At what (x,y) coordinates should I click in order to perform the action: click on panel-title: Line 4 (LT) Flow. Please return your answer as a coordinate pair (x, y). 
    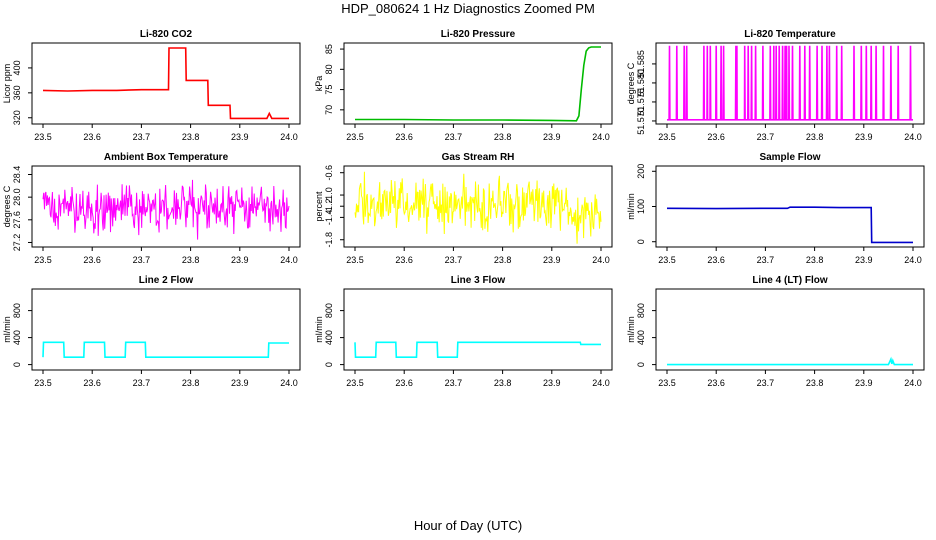
    Looking at the image, I should click on (790, 280).